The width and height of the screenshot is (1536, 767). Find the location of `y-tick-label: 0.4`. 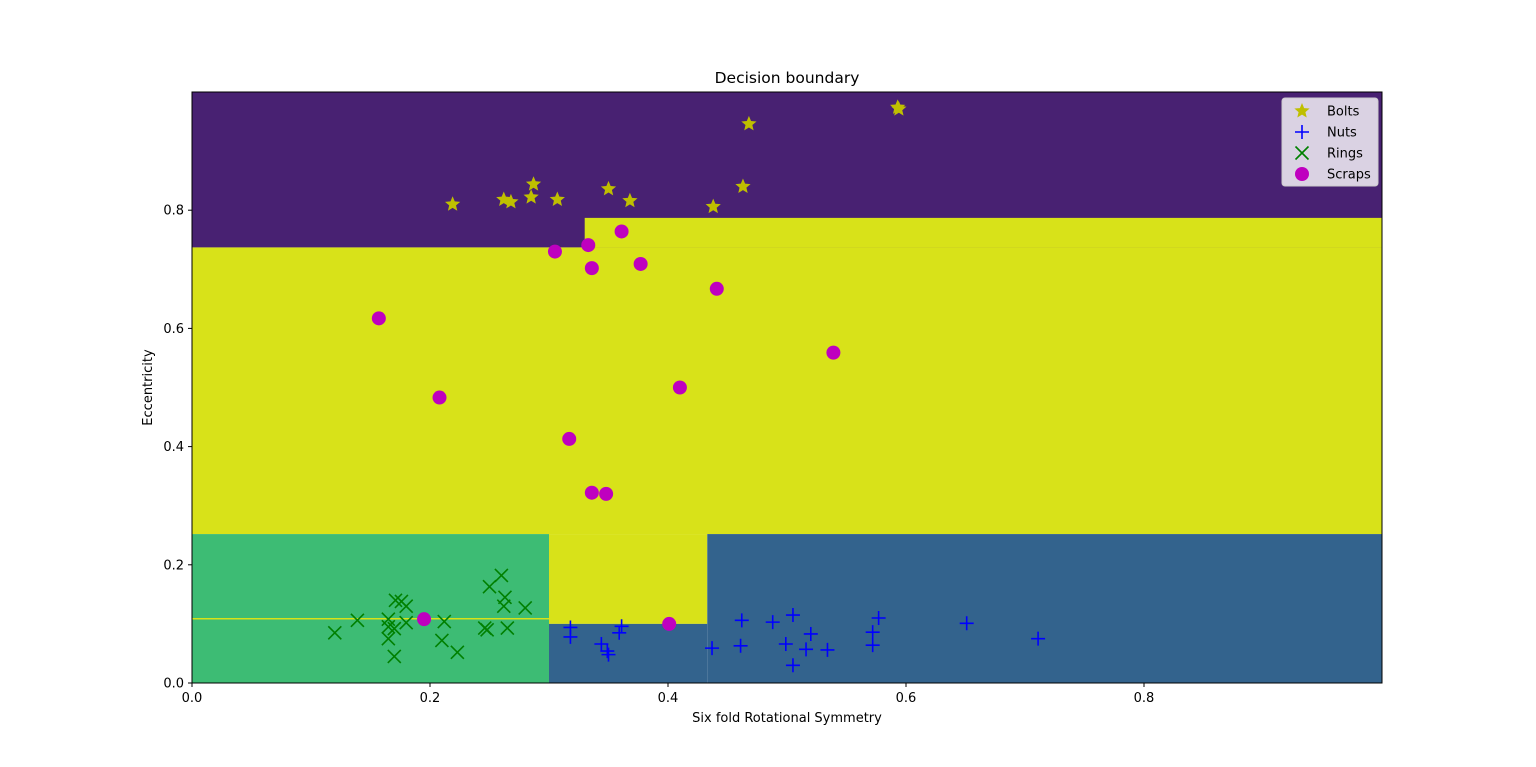

y-tick-label: 0.4 is located at coordinates (173, 447).